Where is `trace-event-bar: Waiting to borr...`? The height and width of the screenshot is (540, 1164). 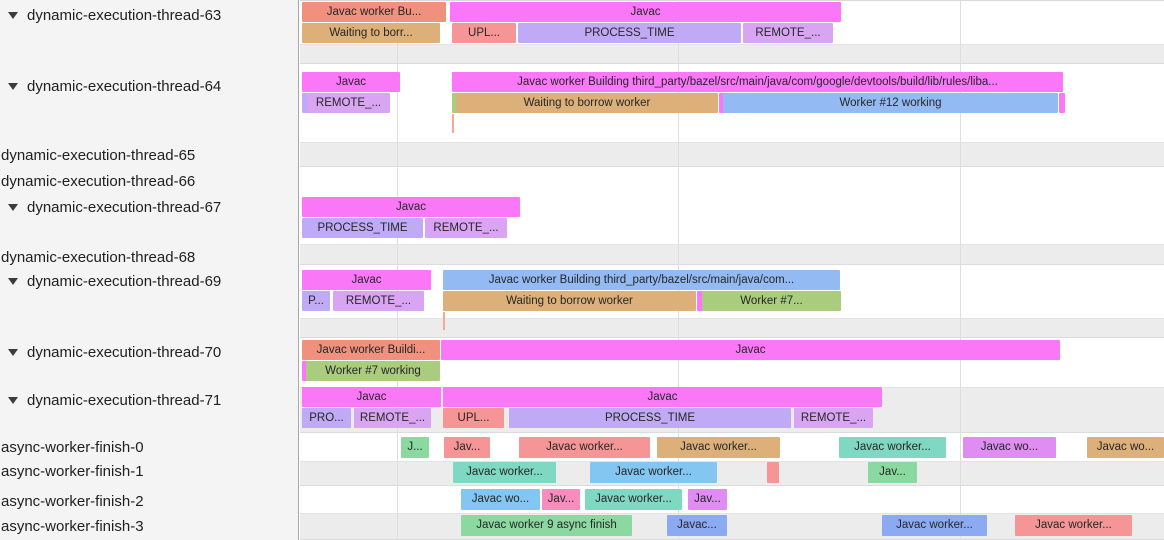
trace-event-bar: Waiting to borr... is located at coordinates (371, 33).